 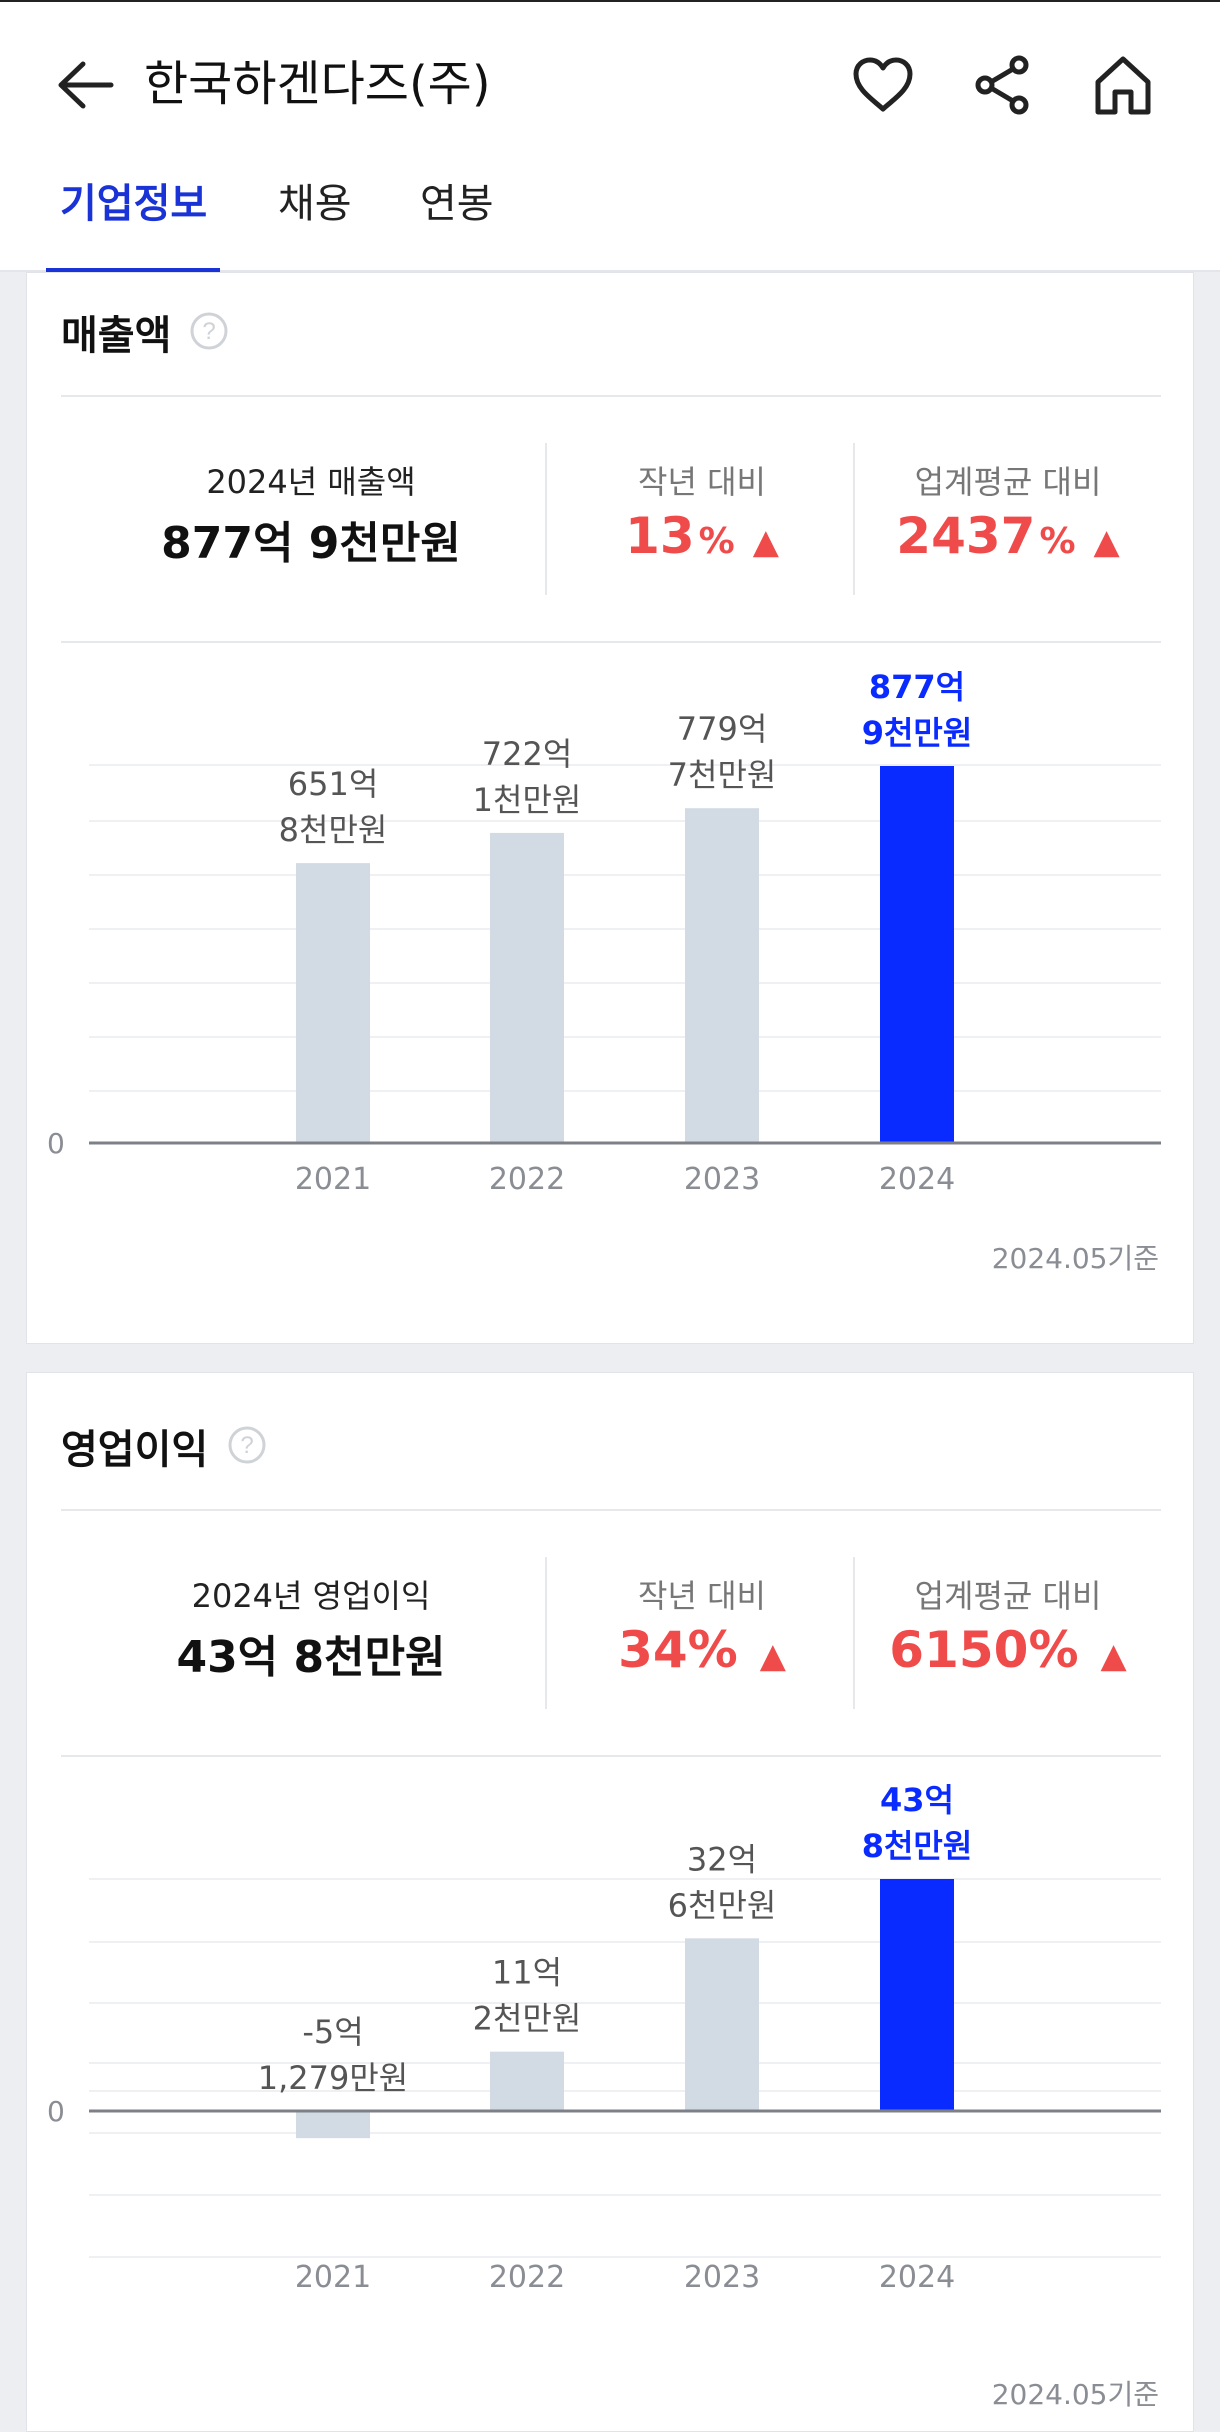 What do you see at coordinates (678, 1650) in the screenshot?
I see `yoy-value: 34%` at bounding box center [678, 1650].